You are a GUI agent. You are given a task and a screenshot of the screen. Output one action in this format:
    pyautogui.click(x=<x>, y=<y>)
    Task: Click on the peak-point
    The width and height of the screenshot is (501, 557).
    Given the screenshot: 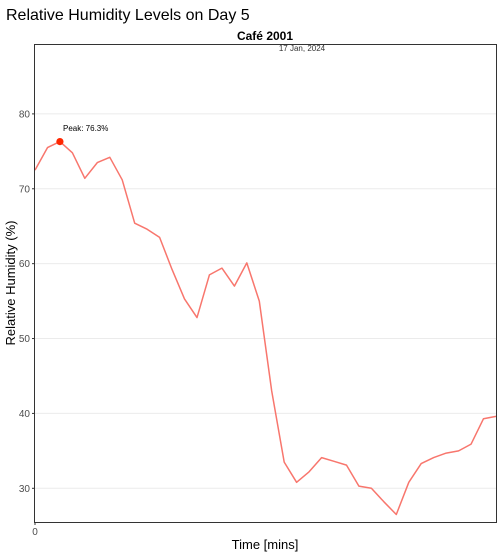 What is the action you would take?
    pyautogui.click(x=60, y=141)
    